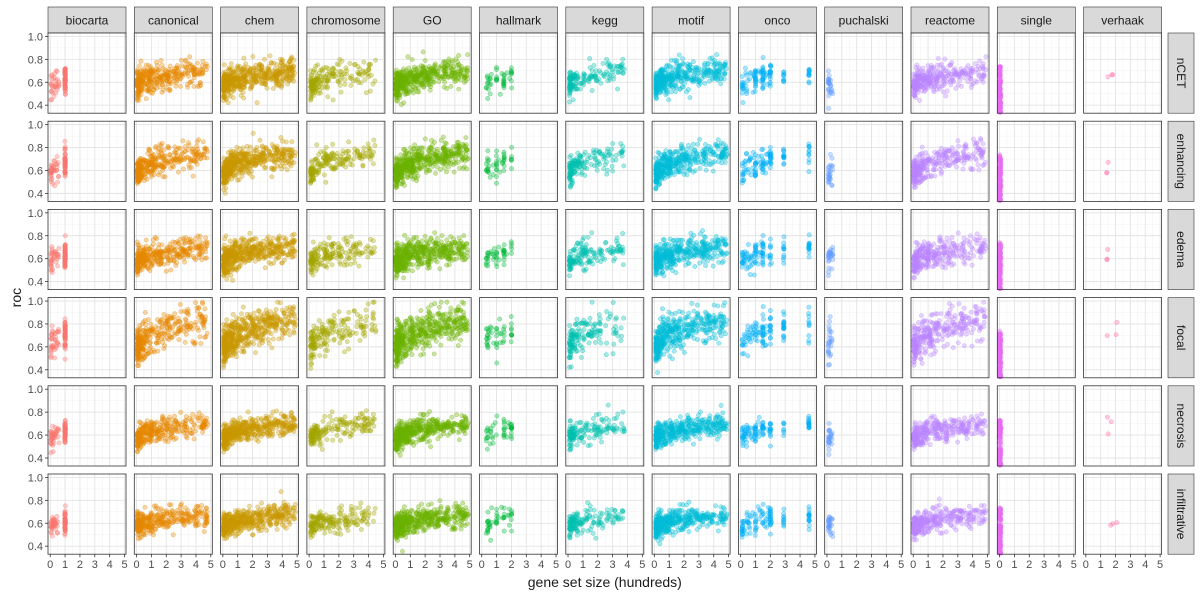 Image resolution: width=1200 pixels, height=605 pixels. I want to click on column-strip-label: chem, so click(259, 21).